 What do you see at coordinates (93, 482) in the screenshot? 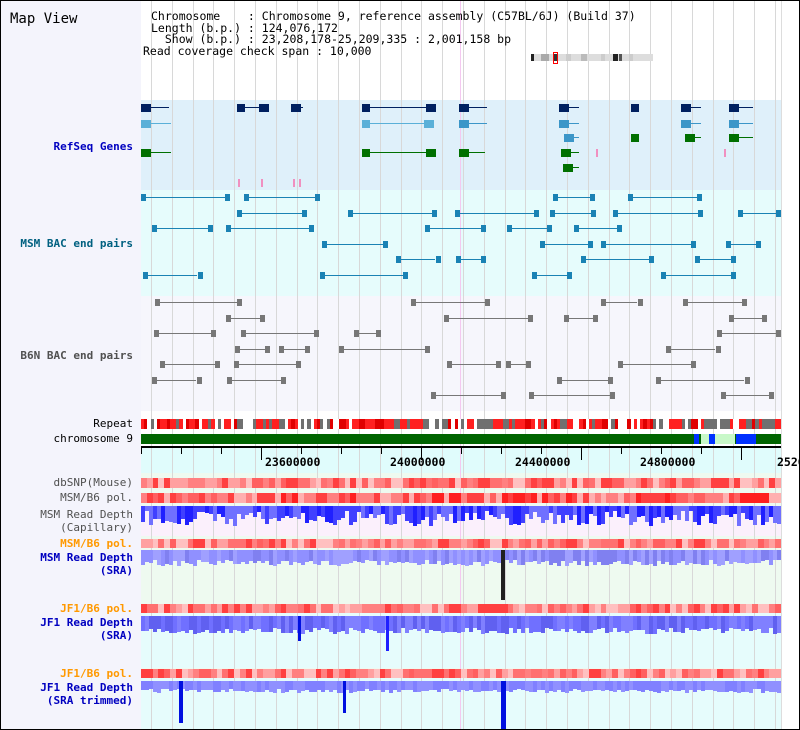
I see `track-label-dbsnp: dbSNP(Mouse)` at bounding box center [93, 482].